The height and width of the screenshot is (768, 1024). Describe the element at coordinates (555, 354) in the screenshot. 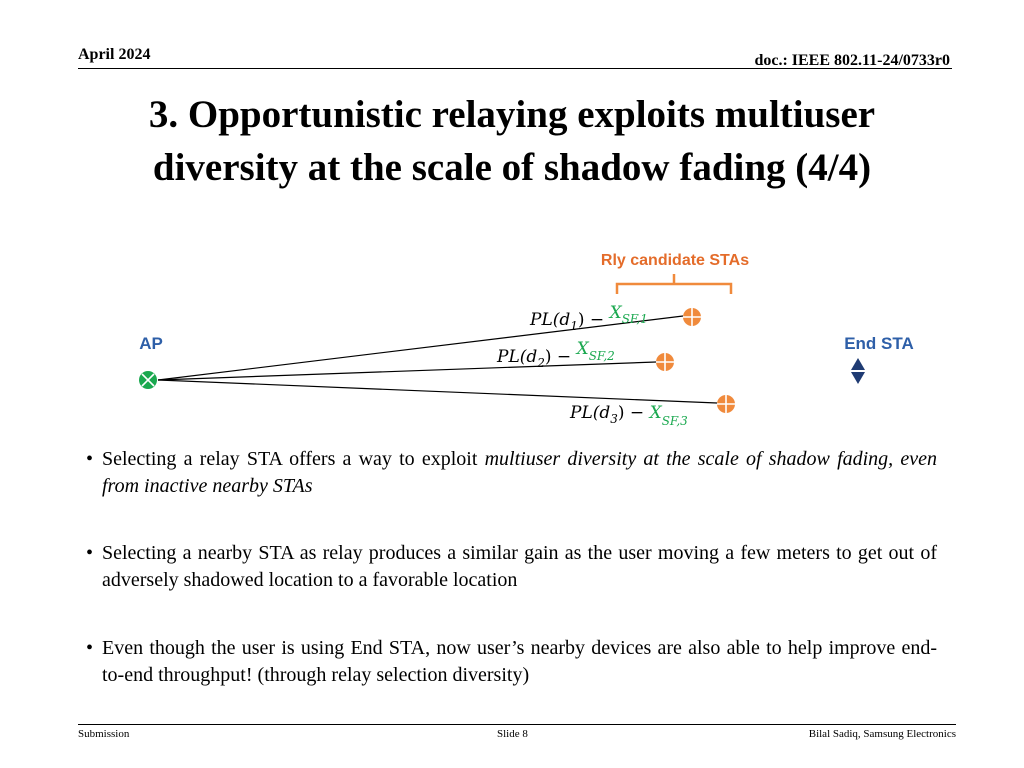

I see `path-label-2: PL(d2) − XSF,2` at that location.